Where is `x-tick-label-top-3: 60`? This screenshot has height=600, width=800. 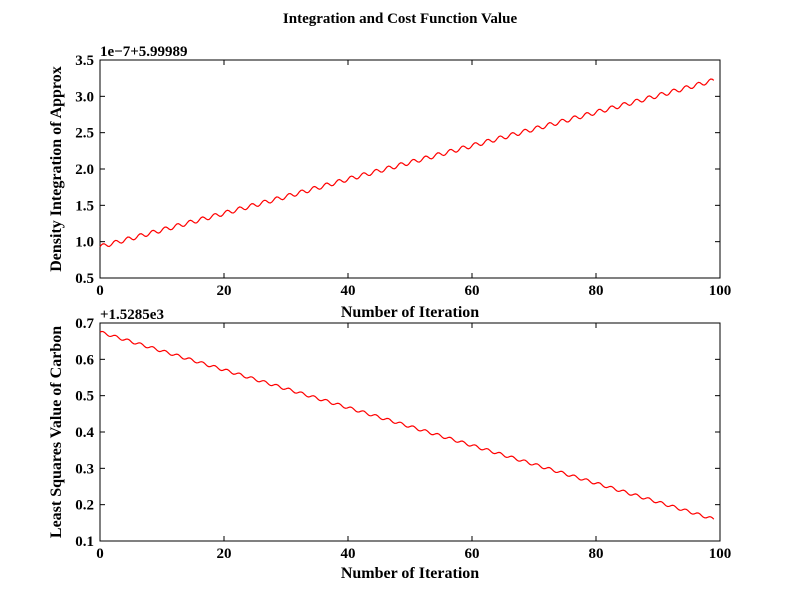
x-tick-label-top-3: 60 is located at coordinates (472, 291).